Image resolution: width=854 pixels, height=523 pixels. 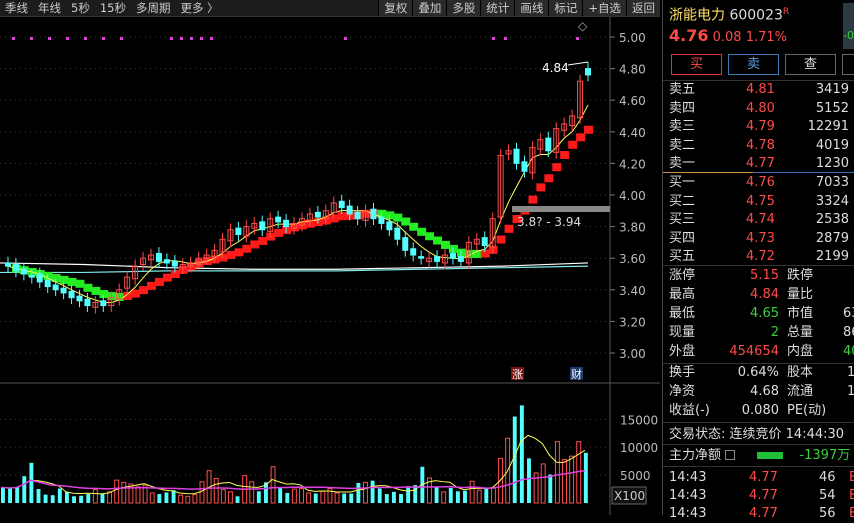 What do you see at coordinates (293, 480) in the screenshot?
I see `volume-ma-long-line` at bounding box center [293, 480].